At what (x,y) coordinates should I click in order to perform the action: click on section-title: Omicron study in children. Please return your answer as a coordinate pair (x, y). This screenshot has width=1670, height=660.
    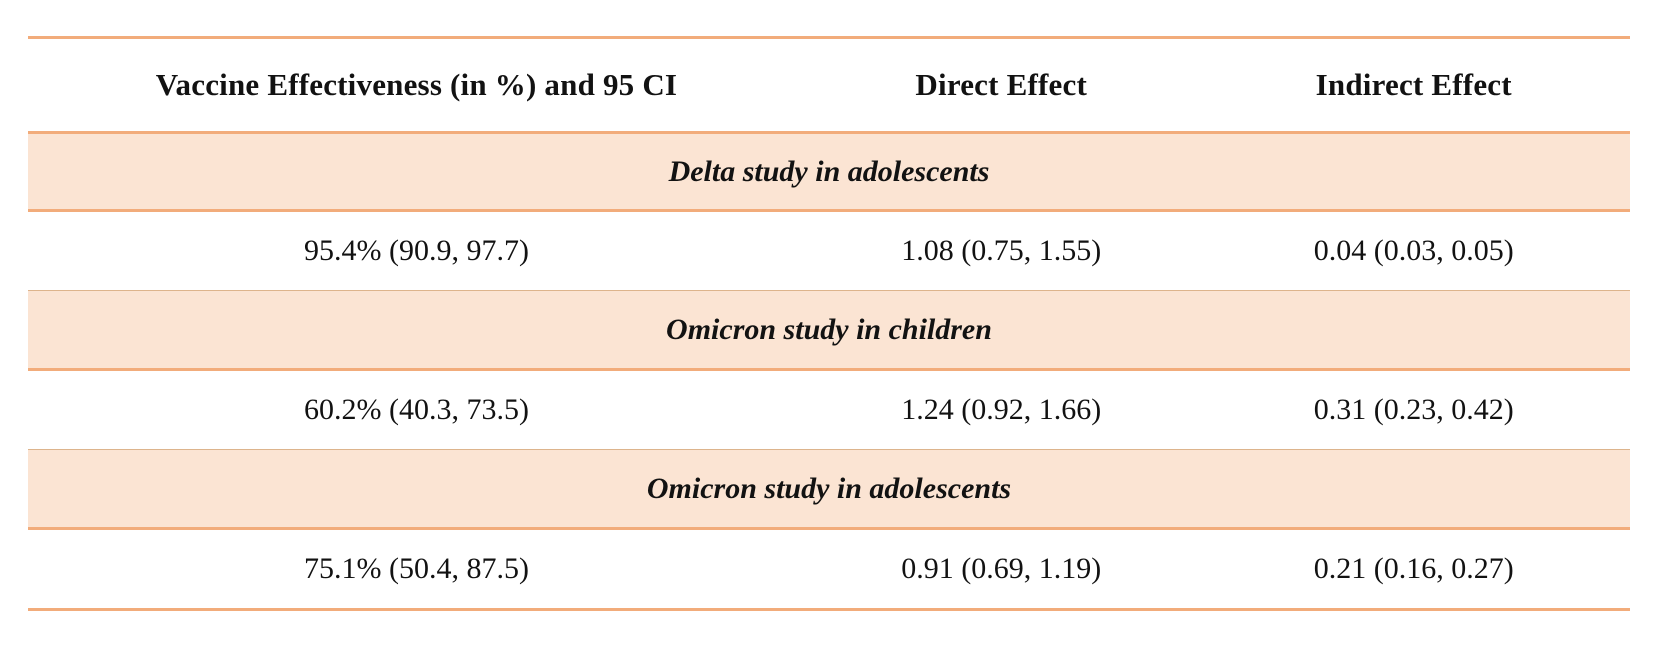
    Looking at the image, I should click on (829, 329).